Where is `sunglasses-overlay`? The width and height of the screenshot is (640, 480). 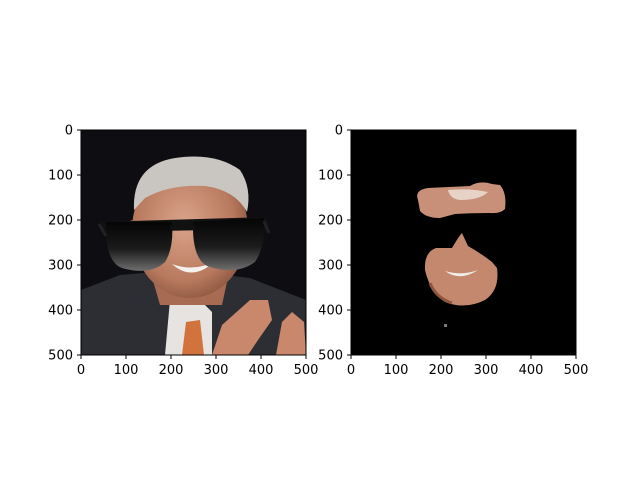
sunglasses-overlay is located at coordinates (184, 244).